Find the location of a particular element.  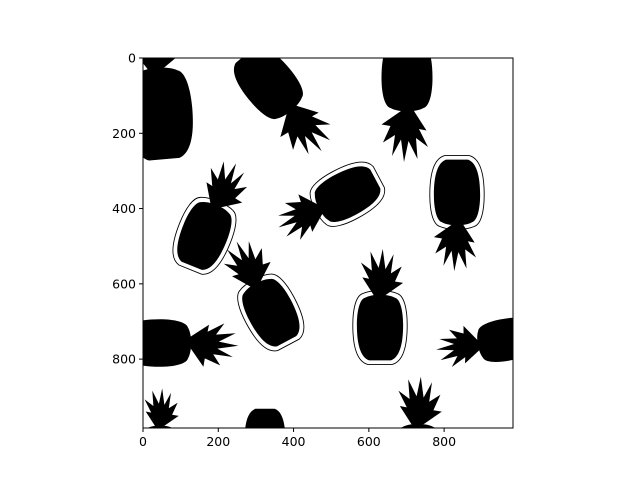

y-tick-label: 800 is located at coordinates (124, 359).